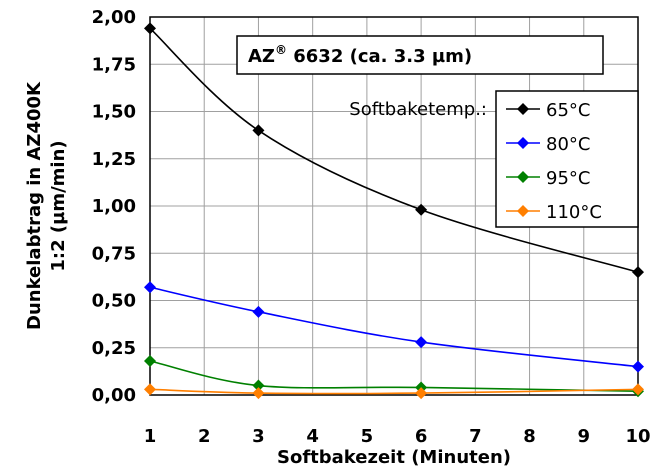  Describe the element at coordinates (34, 205) in the screenshot. I see `y-axis-title-line1: Dunkelabtrag in AZ400K` at that location.